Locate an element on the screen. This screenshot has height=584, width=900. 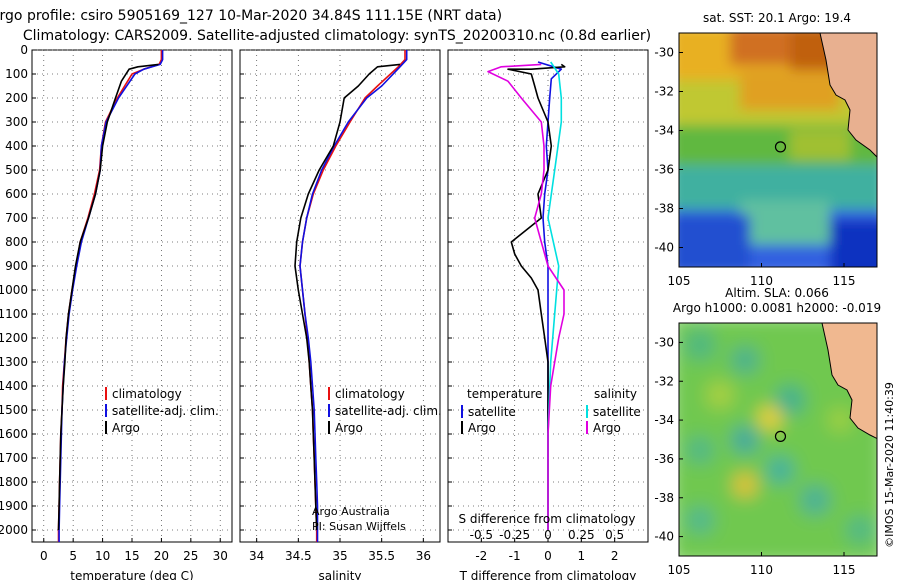
sst-land is located at coordinates (848, 95).